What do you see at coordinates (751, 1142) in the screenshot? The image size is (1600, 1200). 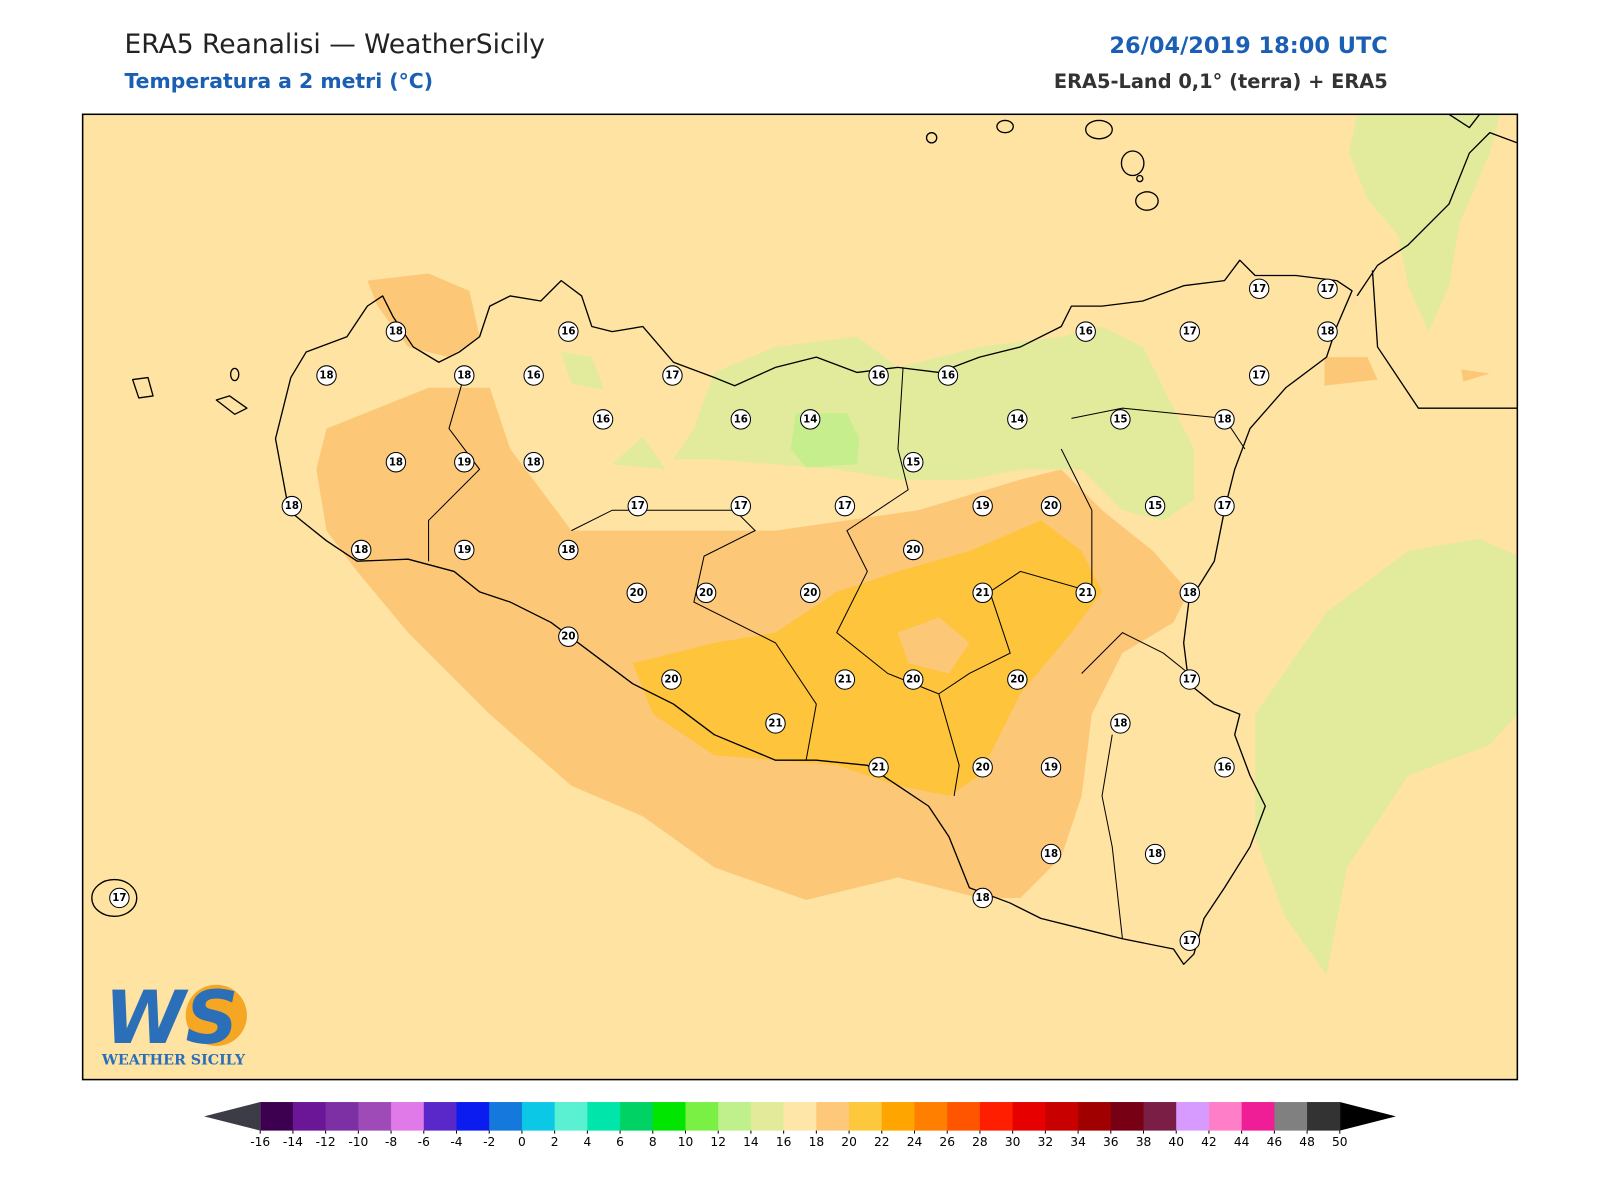 I see `colorbar-tick-label: 14` at bounding box center [751, 1142].